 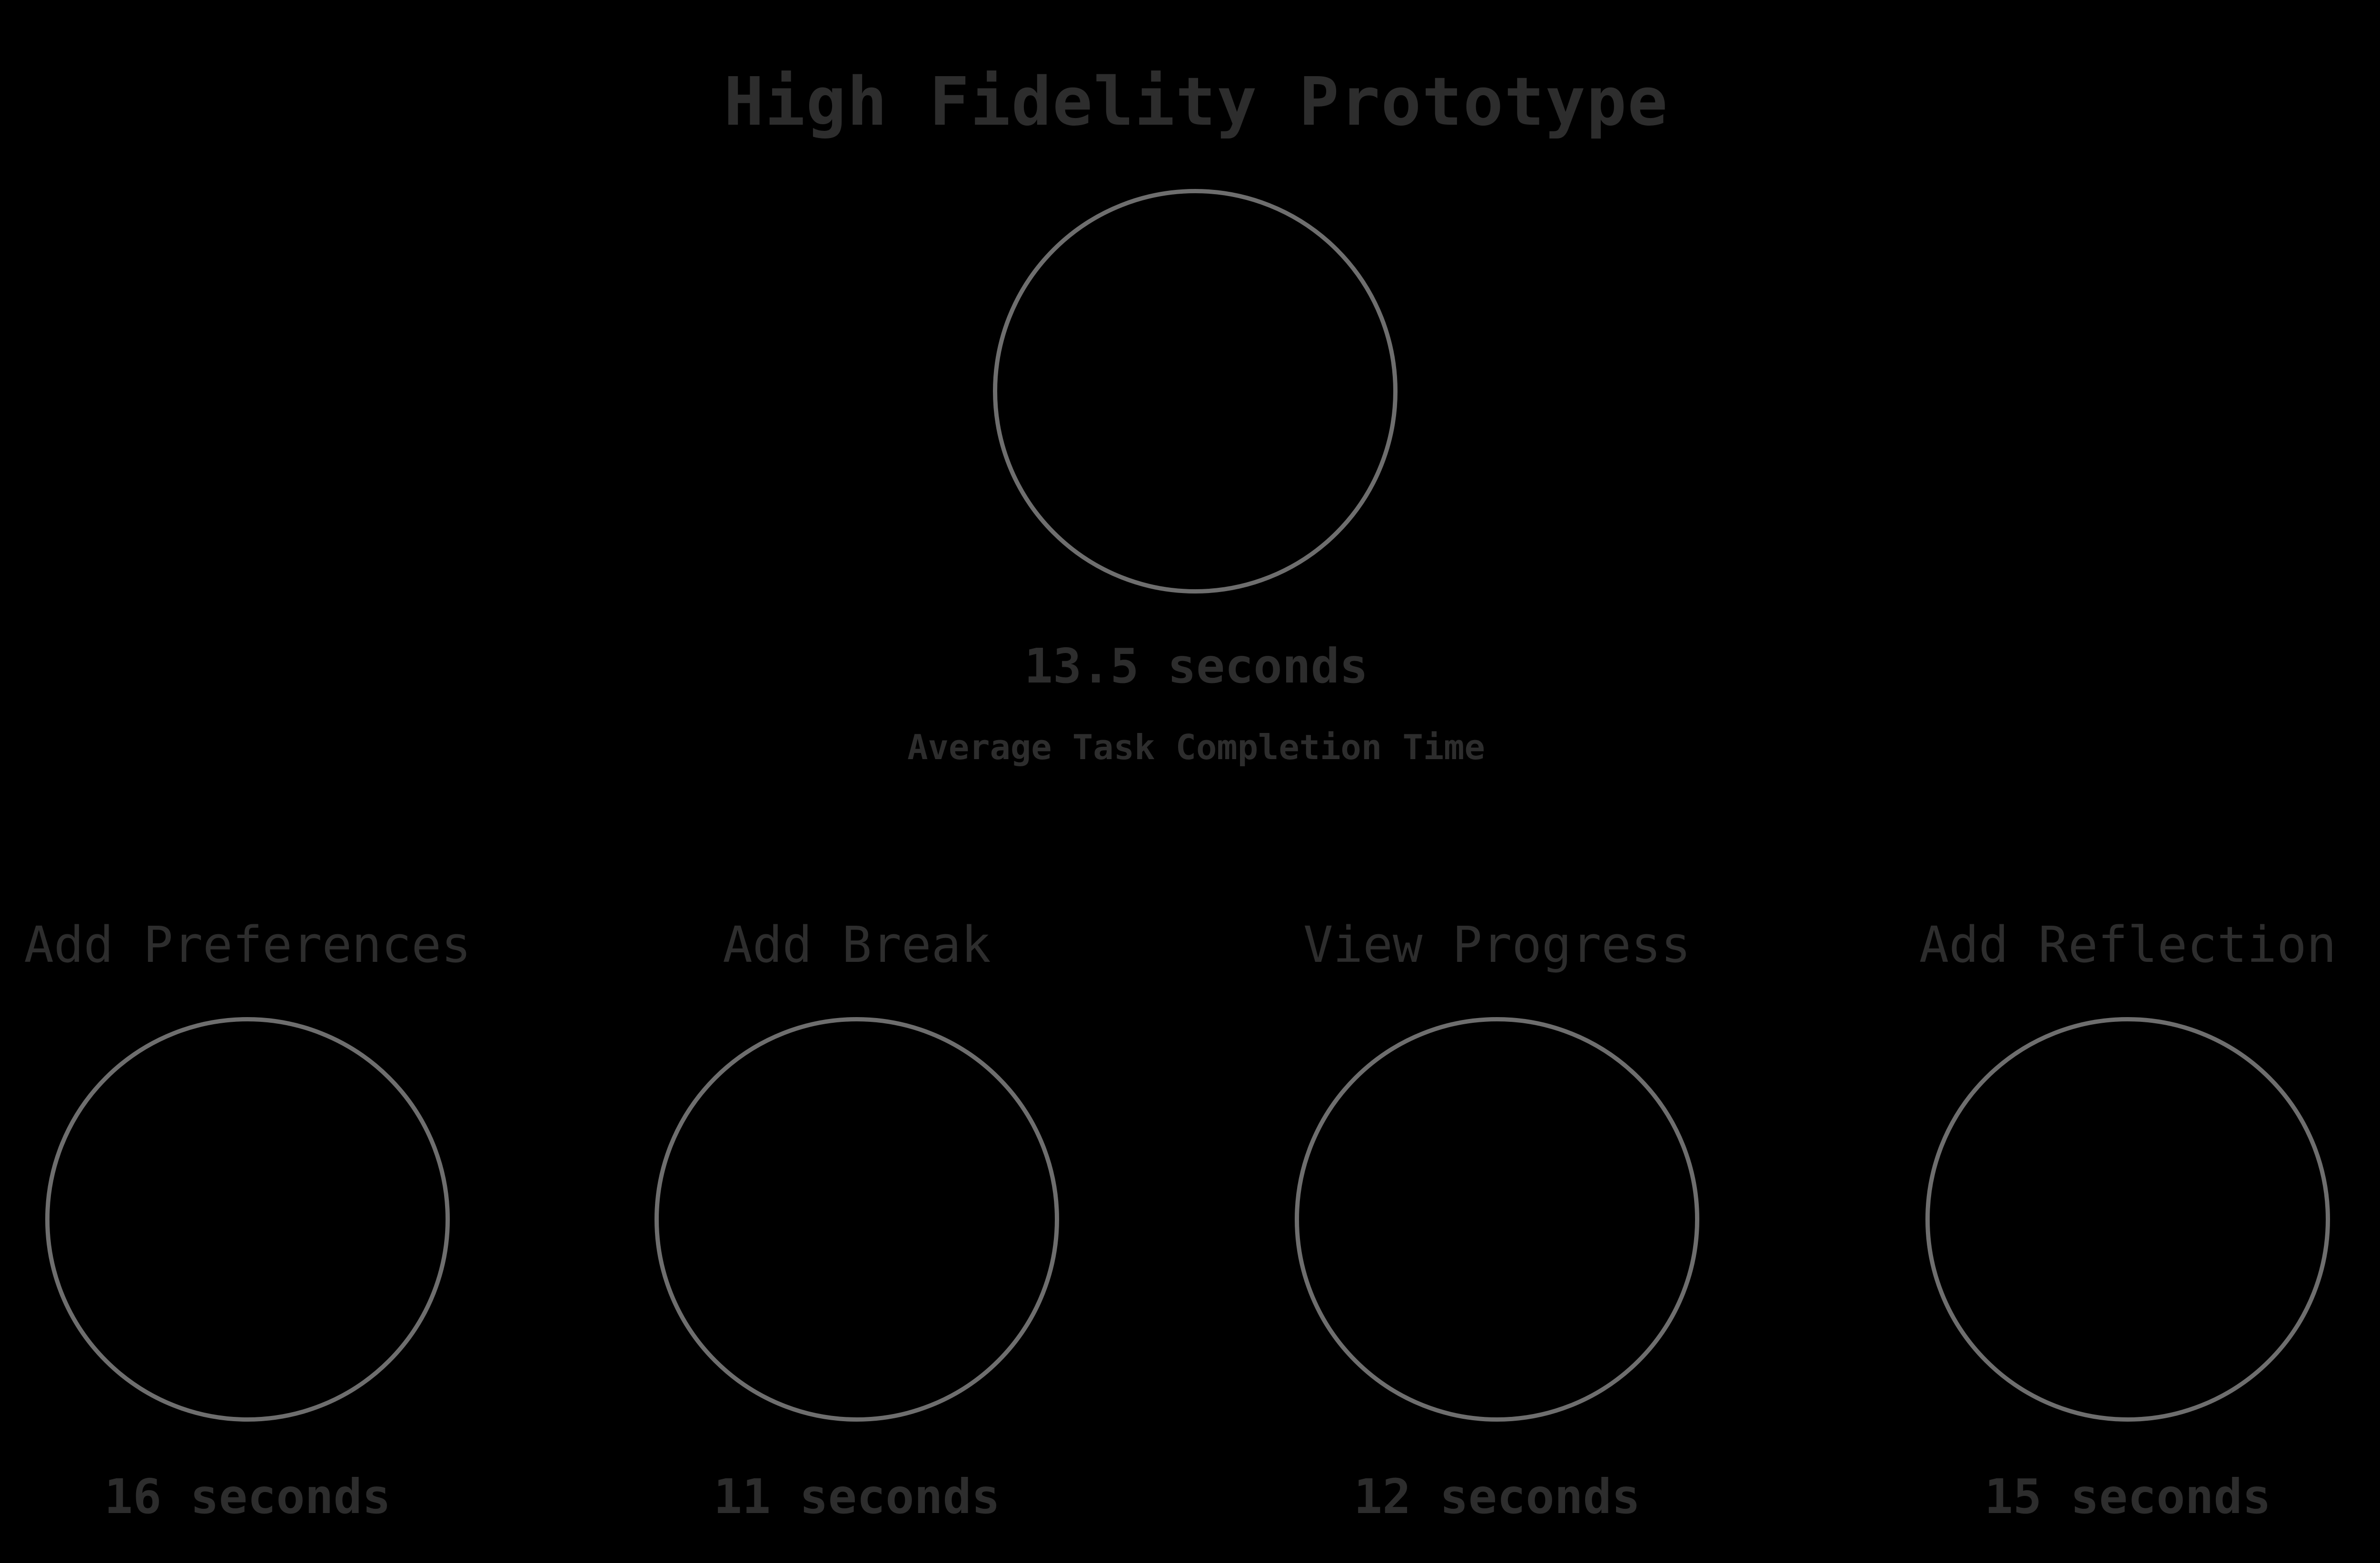 I want to click on task-label: Add Reflection, so click(x=2128, y=945).